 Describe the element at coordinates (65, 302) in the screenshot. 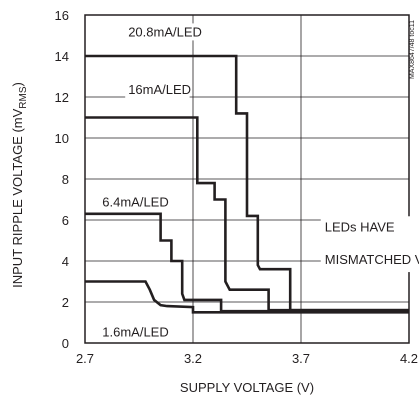

I see `y-tick-label-1: 2` at that location.